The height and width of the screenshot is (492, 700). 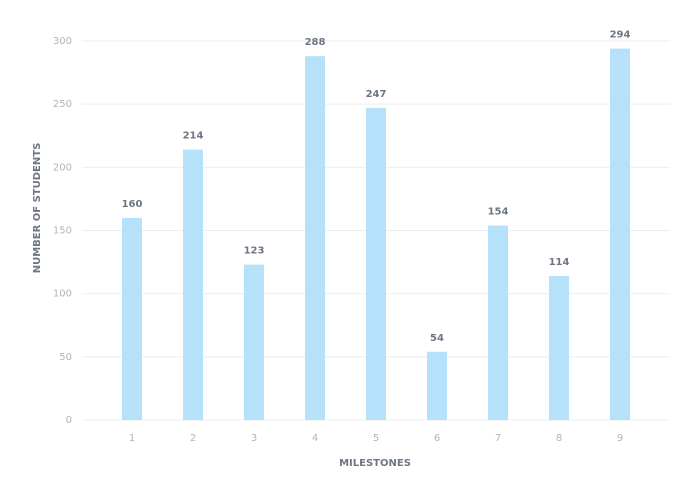 What do you see at coordinates (375, 463) in the screenshot?
I see `x-axis-title: MILESTONES` at bounding box center [375, 463].